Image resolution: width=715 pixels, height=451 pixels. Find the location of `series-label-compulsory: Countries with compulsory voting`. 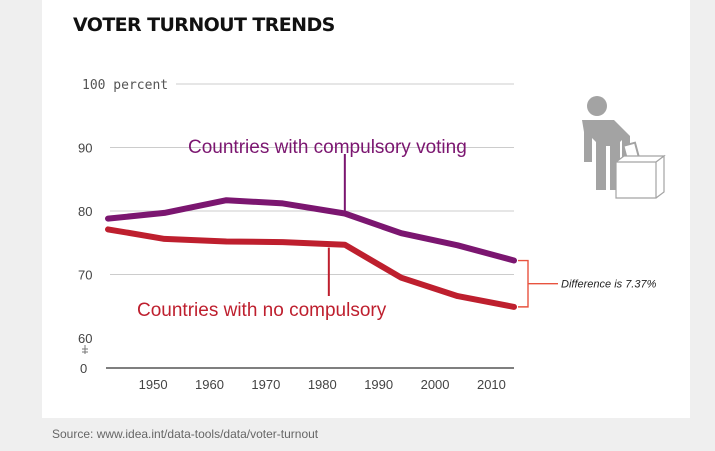

series-label-compulsory: Countries with compulsory voting is located at coordinates (327, 147).